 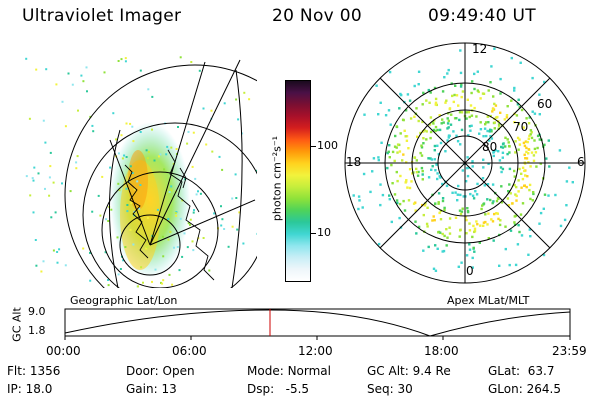 I want to click on left-panel-caption: Geographic Lat/Lon, so click(x=124, y=300).